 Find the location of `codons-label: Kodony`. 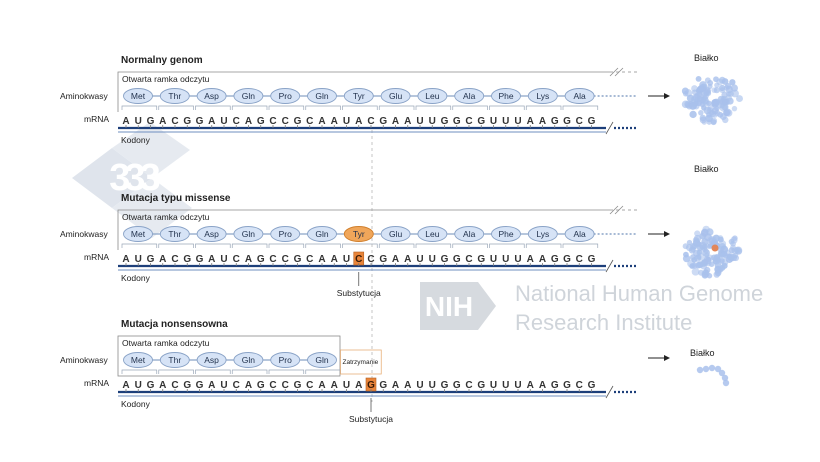

codons-label: Kodony is located at coordinates (136, 278).